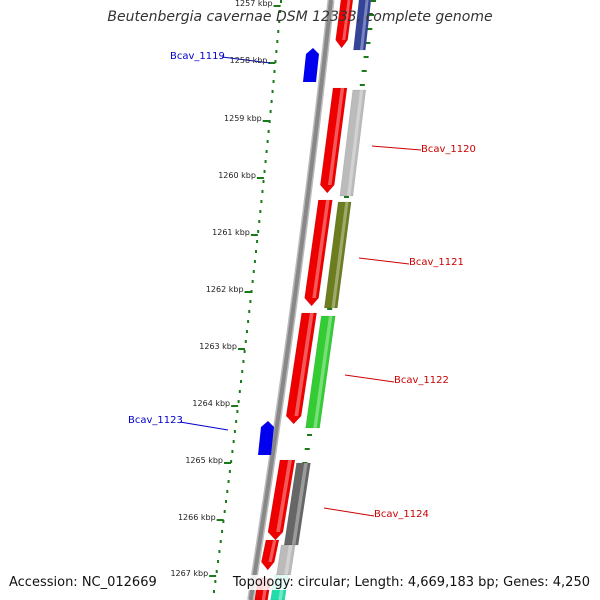  I want to click on scale-tick-label: 1265 kbp, so click(204, 460).